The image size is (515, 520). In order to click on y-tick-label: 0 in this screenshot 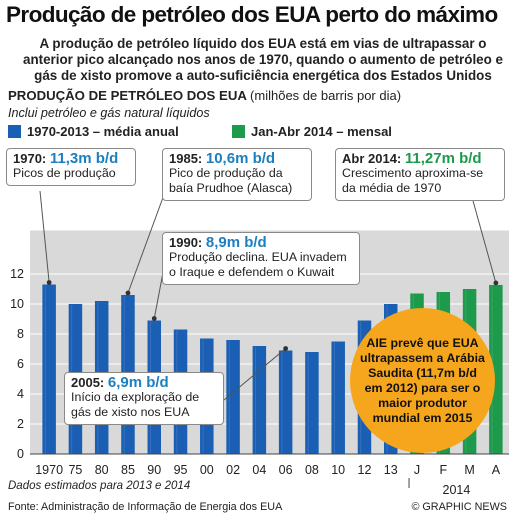, I will do `click(20, 454)`.